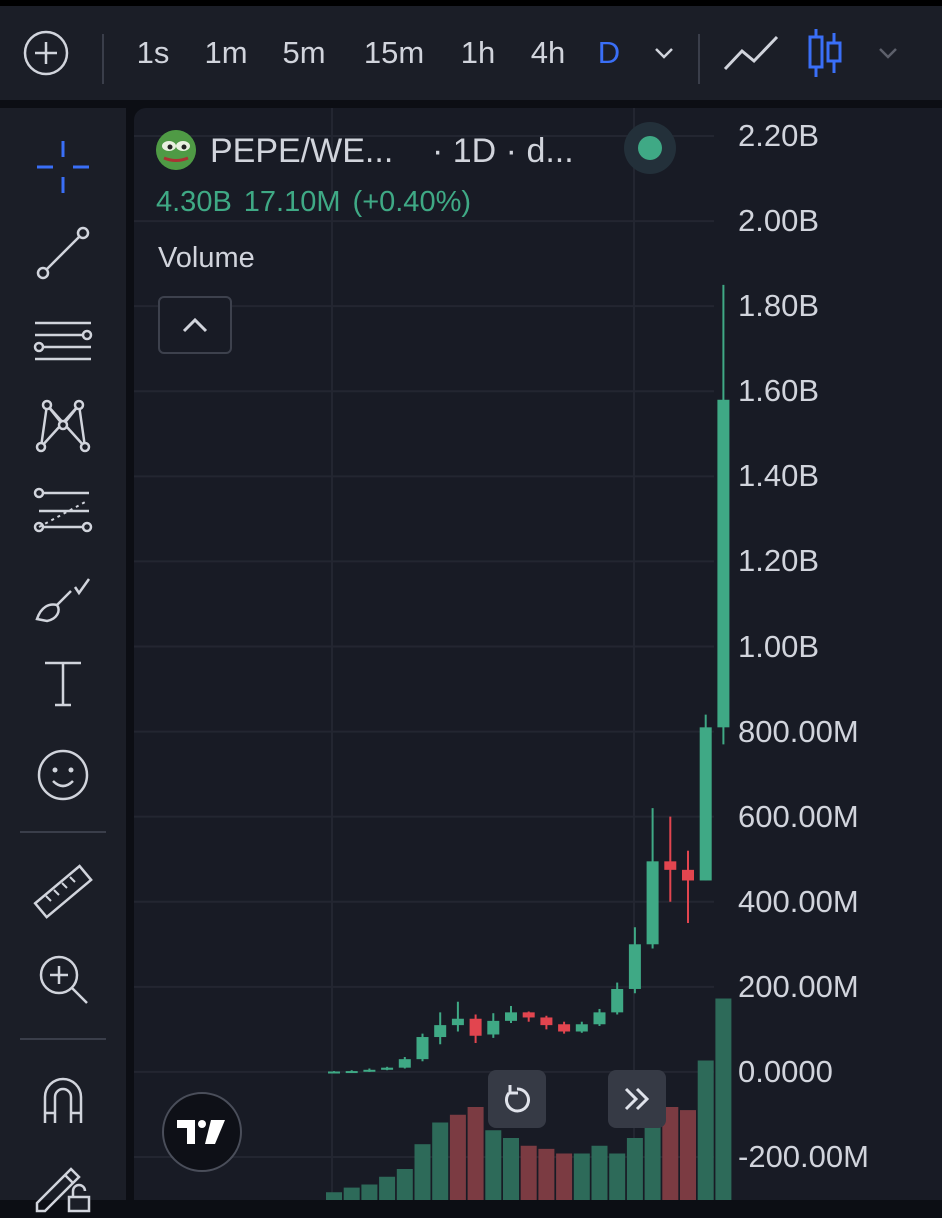  I want to click on chart-type-dropdown, so click(888, 53).